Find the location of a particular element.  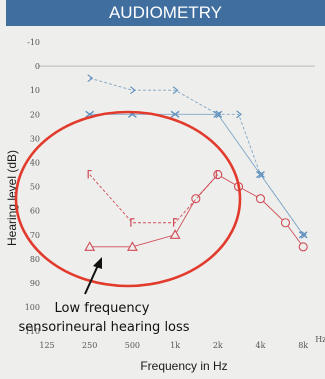

x-tick-label: 2k is located at coordinates (218, 345).